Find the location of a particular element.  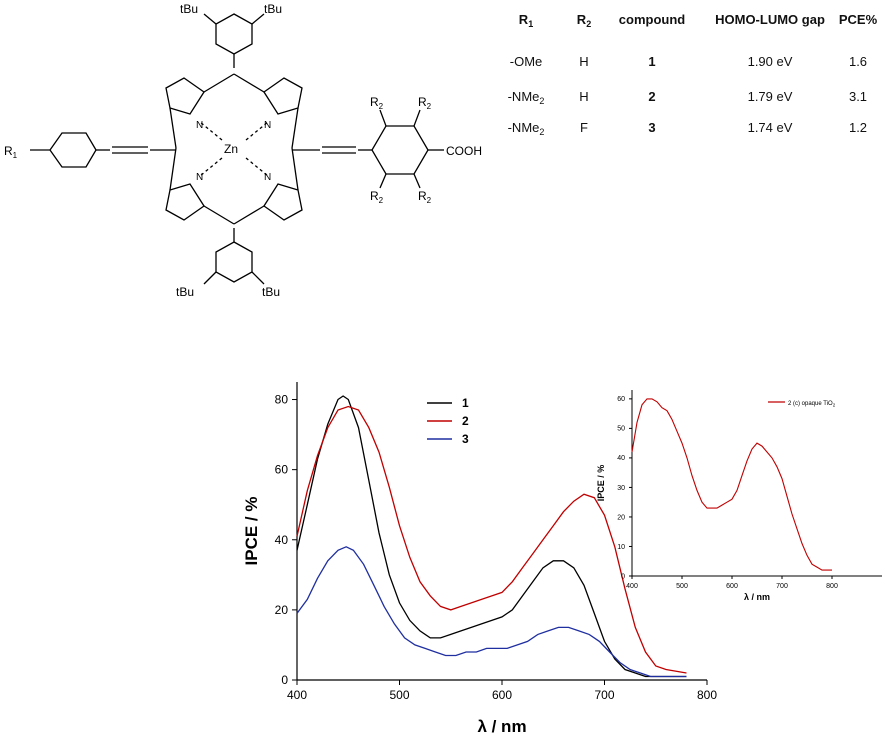

cell-pce: 1.2 is located at coordinates (858, 127).